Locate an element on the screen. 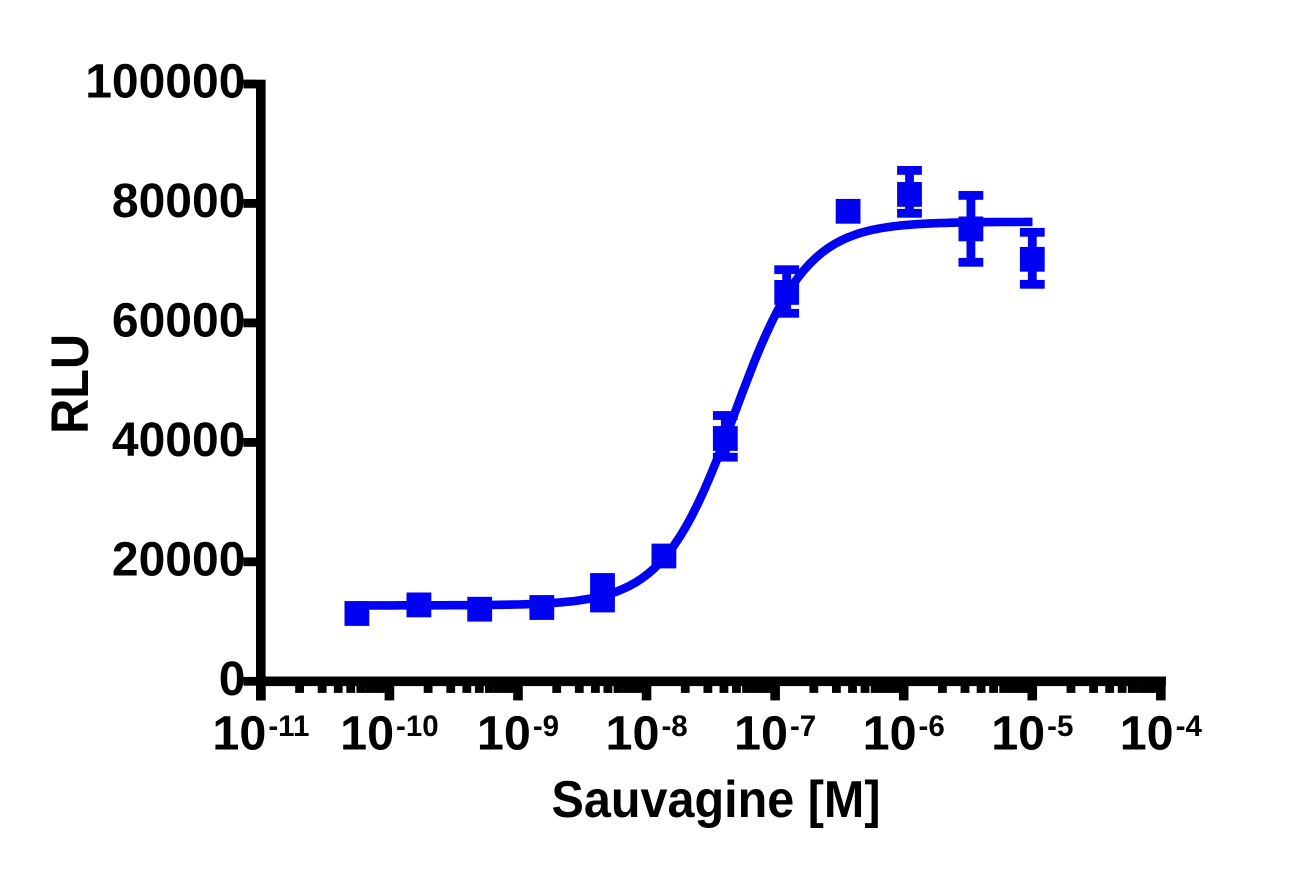  svg-text: 40000 is located at coordinates (178, 440).